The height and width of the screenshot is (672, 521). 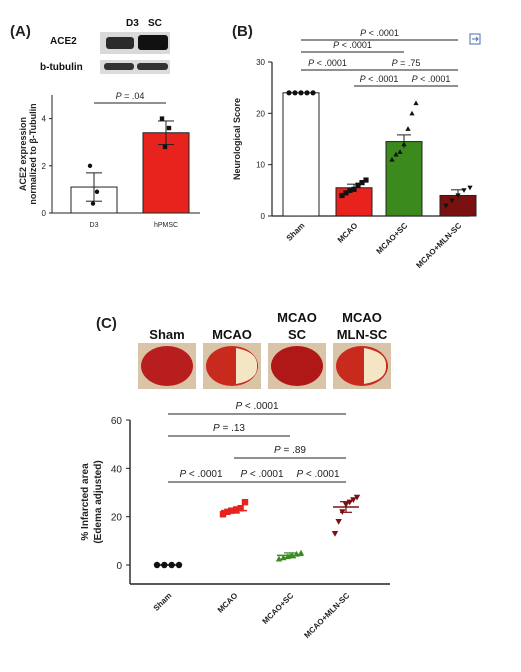 What do you see at coordinates (242, 31) in the screenshot?
I see `panel-label-b: (B)` at bounding box center [242, 31].